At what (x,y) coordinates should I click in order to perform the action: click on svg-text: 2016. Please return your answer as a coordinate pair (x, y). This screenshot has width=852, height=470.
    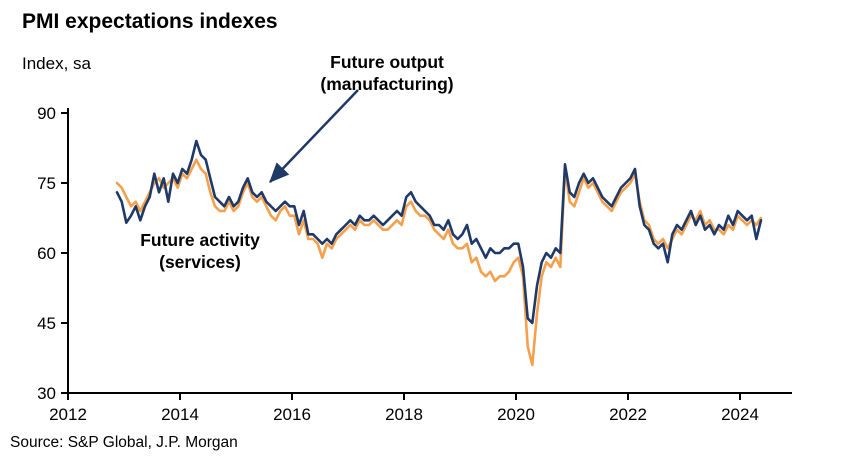
    Looking at the image, I should click on (292, 414).